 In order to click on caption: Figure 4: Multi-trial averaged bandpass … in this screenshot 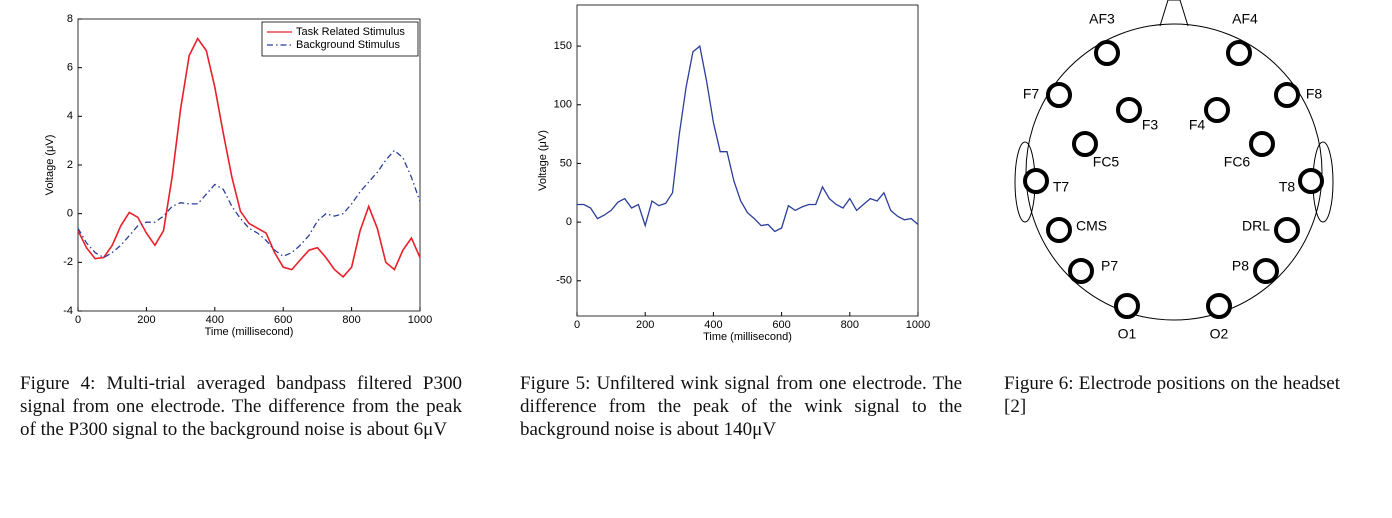, I will do `click(241, 406)`.